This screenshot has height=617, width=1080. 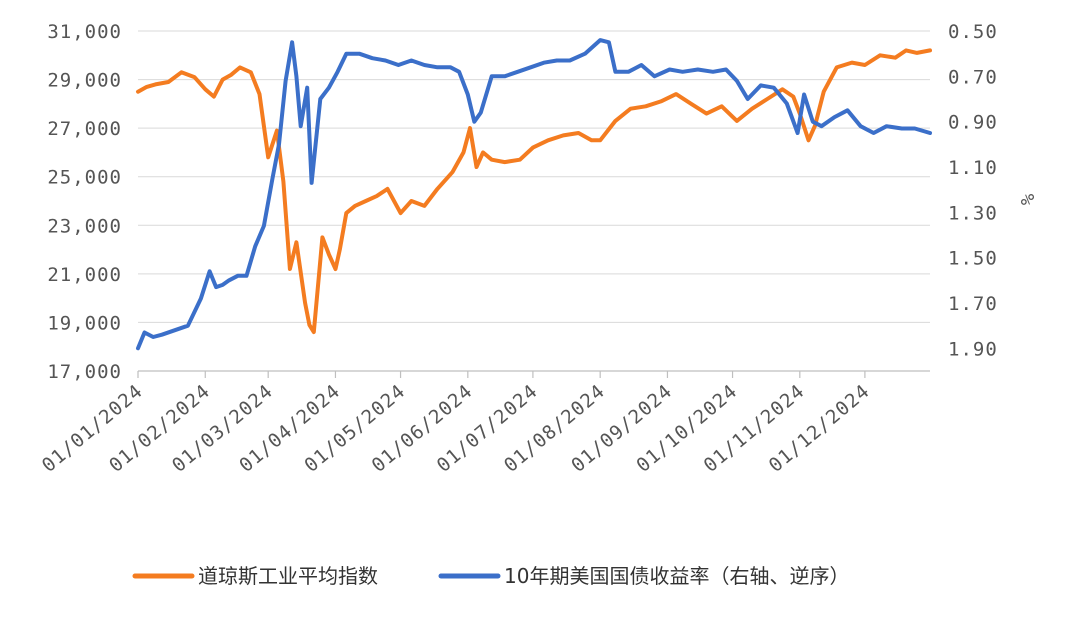 I want to click on legend: 道琼斯工业平均指数 10年期美国国债收益率（右轴、逆序）, so click(x=490, y=576).